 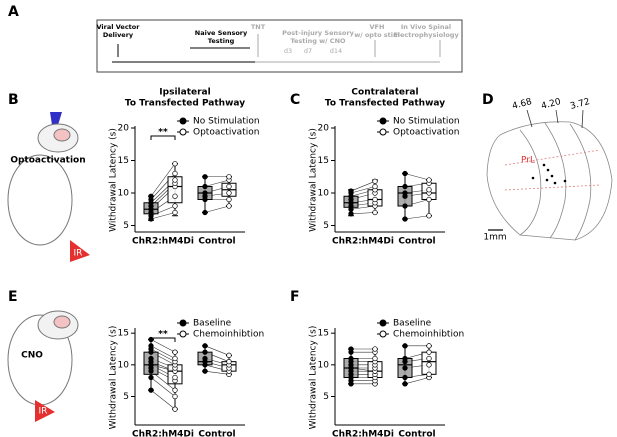 I want to click on timeline-label: Testing w/ CNO, so click(x=318, y=41).